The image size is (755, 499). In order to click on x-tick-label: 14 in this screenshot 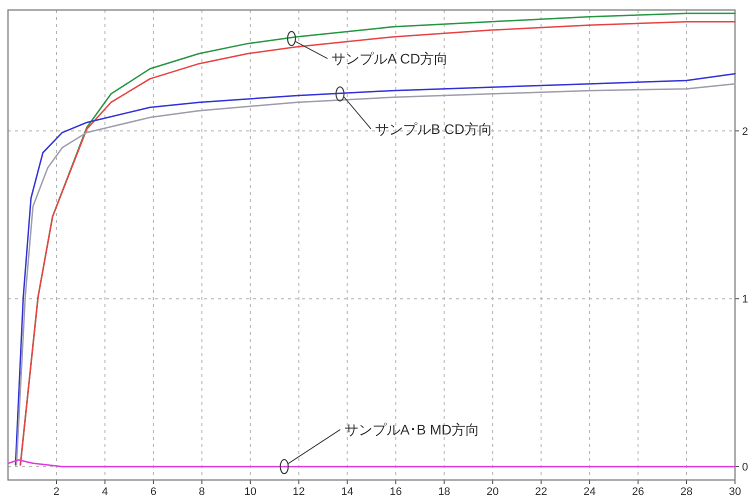, I will do `click(347, 492)`.